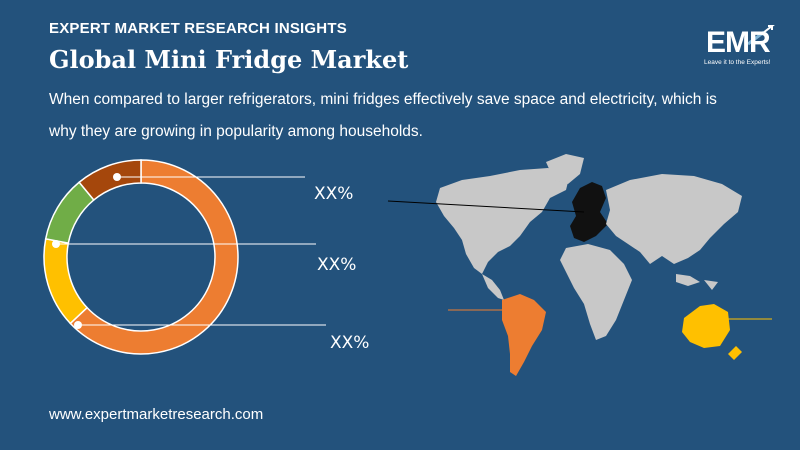 This screenshot has width=800, height=450. What do you see at coordinates (524, 335) in the screenshot?
I see `map-south-america` at bounding box center [524, 335].